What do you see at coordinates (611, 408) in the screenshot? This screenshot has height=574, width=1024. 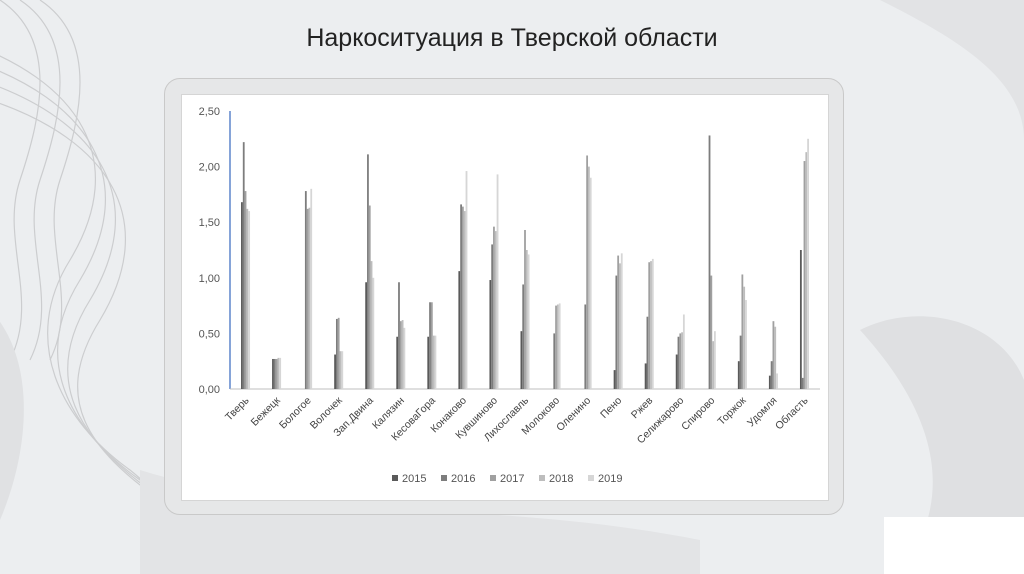 I see `x-tick-label: Пено` at bounding box center [611, 408].